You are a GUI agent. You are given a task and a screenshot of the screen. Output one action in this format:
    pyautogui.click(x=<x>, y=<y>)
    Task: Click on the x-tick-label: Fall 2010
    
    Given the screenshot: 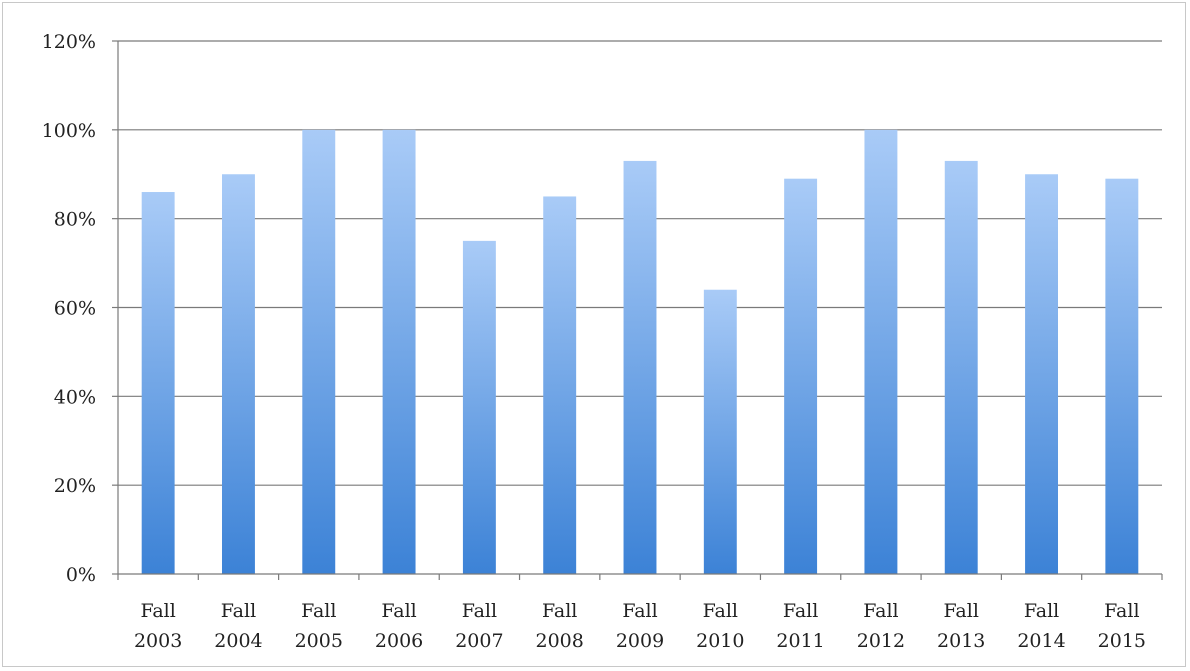 What is the action you would take?
    pyautogui.click(x=720, y=626)
    